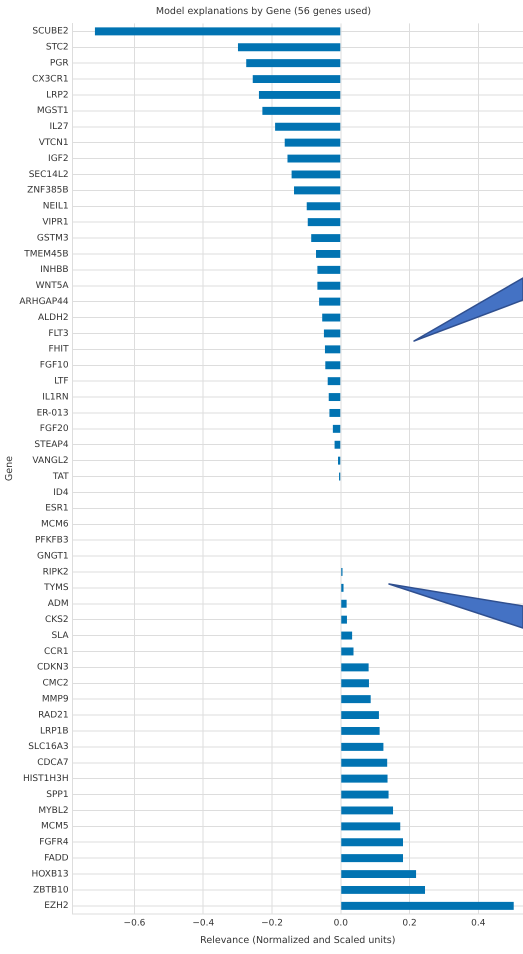  Describe the element at coordinates (55, 525) in the screenshot. I see `y-tick-label: MCM6` at that location.